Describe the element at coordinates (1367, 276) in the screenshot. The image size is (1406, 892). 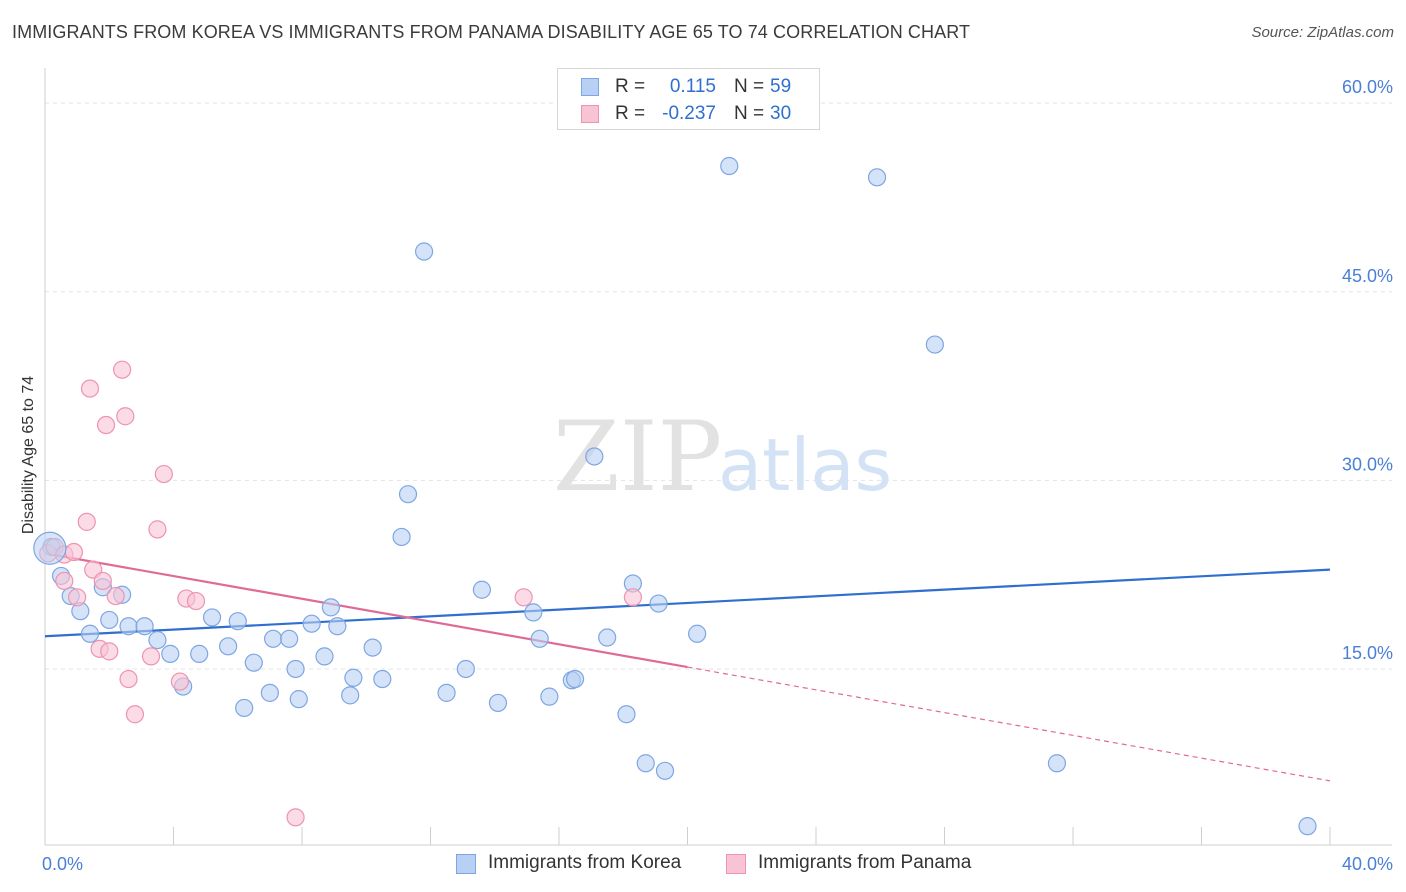
I see `y-tick-label: 45.0%` at that location.